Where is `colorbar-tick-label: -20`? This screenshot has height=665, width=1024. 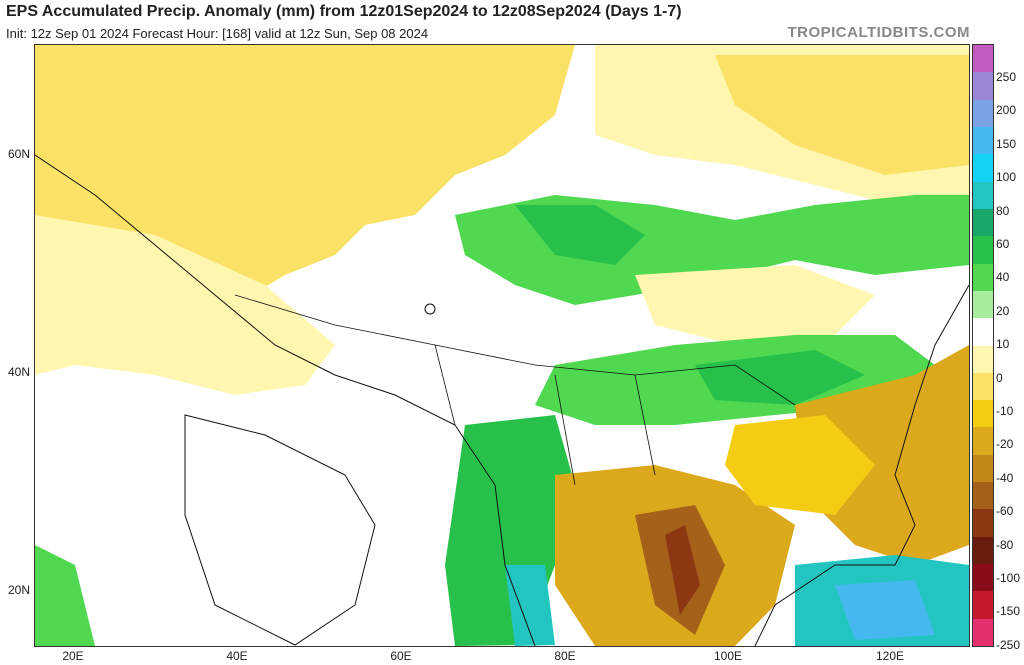
colorbar-tick-label: -20 is located at coordinates (1005, 444).